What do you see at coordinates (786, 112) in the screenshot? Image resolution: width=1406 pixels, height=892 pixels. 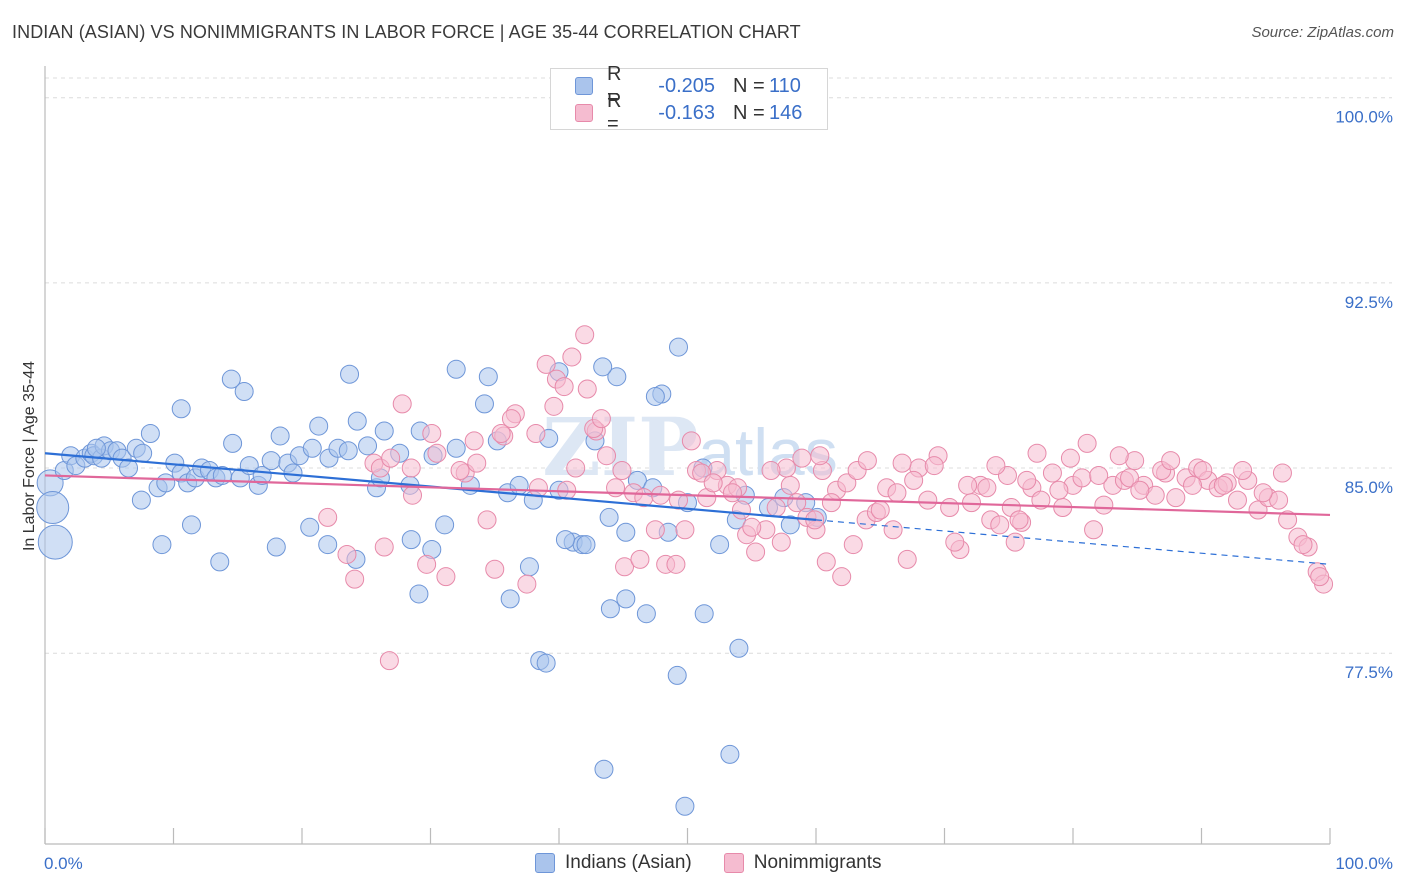 I see `n-value: 146` at bounding box center [786, 112].